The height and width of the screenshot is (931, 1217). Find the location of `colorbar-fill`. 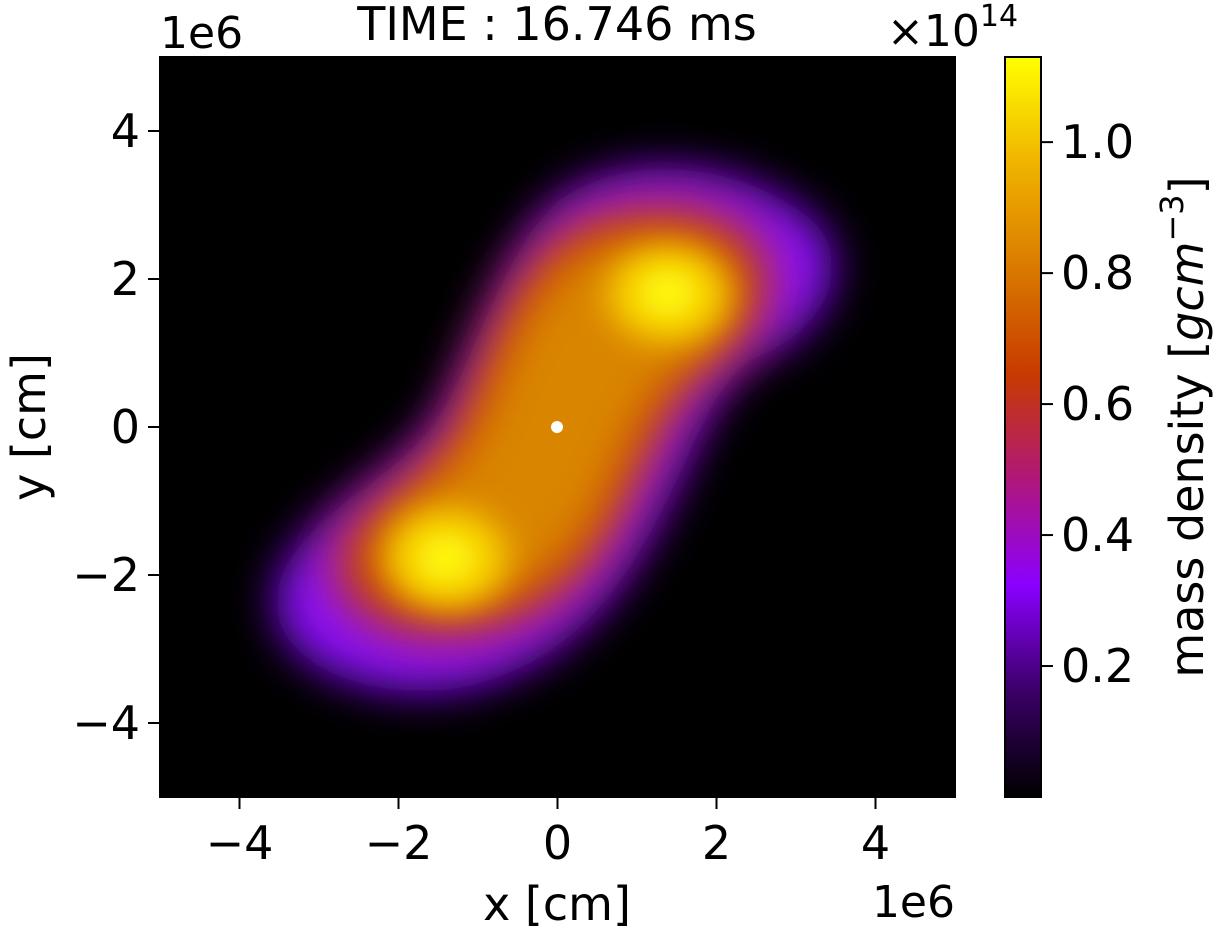

colorbar-fill is located at coordinates (1023, 427).